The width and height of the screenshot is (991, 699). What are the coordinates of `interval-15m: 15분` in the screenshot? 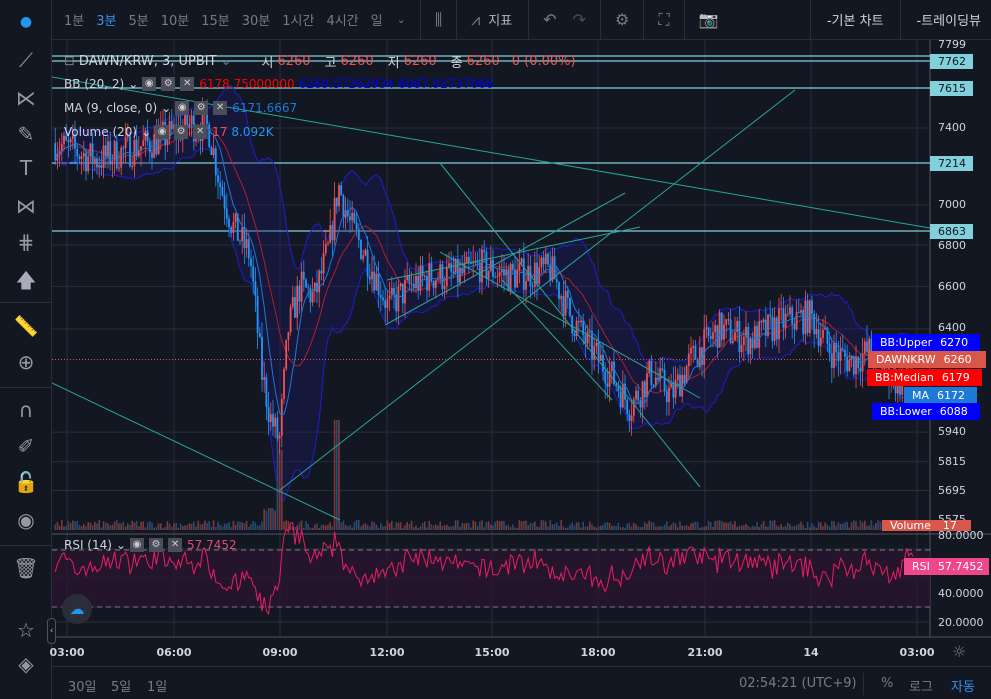 It's located at (215, 21).